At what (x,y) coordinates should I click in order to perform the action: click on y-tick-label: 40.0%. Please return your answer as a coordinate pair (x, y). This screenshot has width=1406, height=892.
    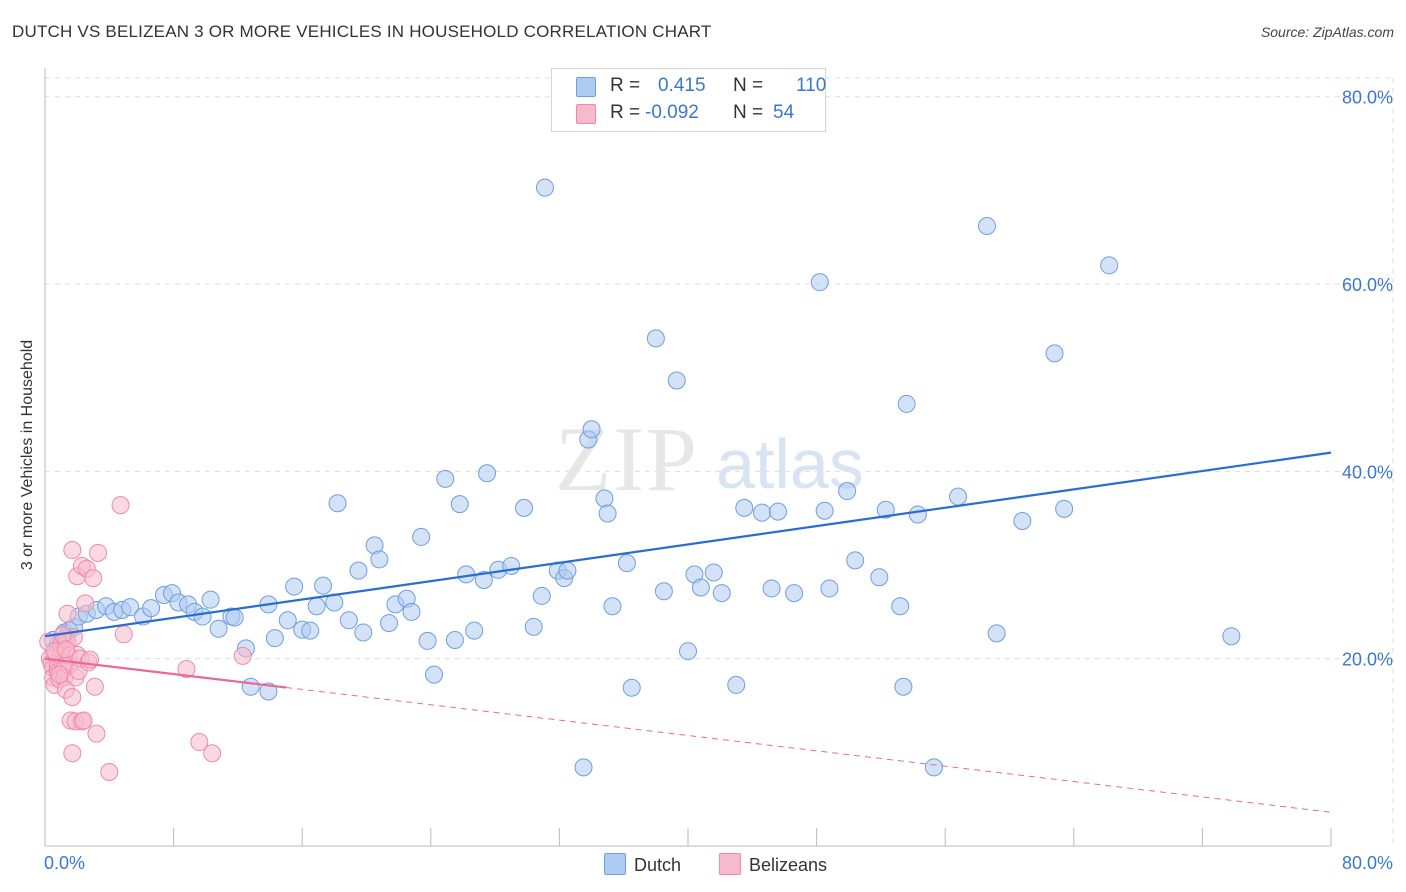
    Looking at the image, I should click on (1367, 472).